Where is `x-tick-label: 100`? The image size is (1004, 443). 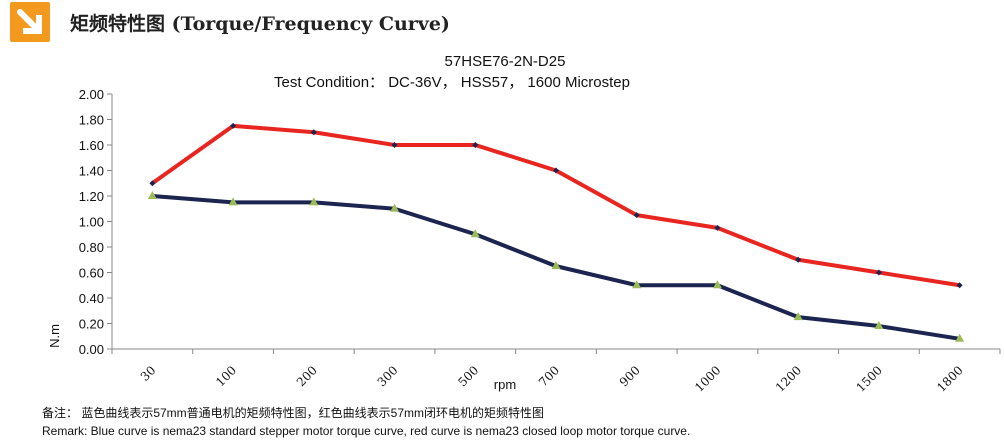
x-tick-label: 100 is located at coordinates (226, 376).